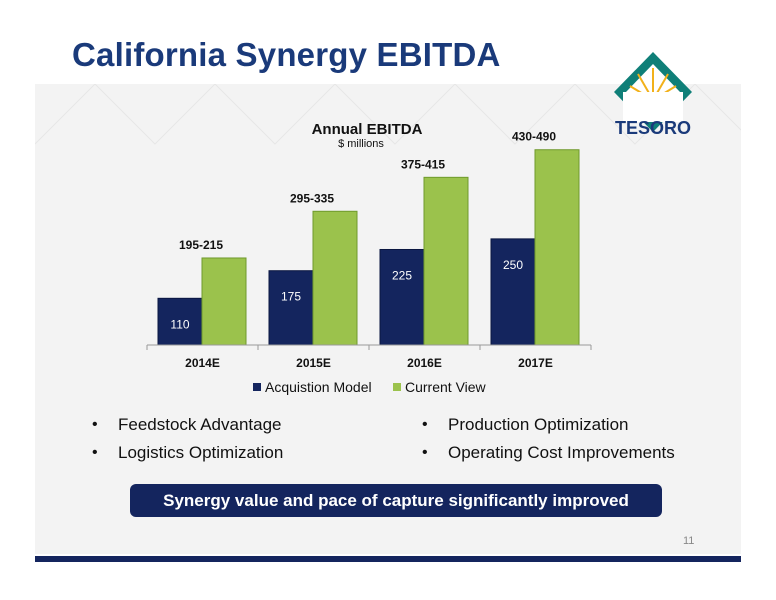 This screenshot has width=776, height=600. I want to click on bar-label-current-view: 430-490, so click(534, 137).